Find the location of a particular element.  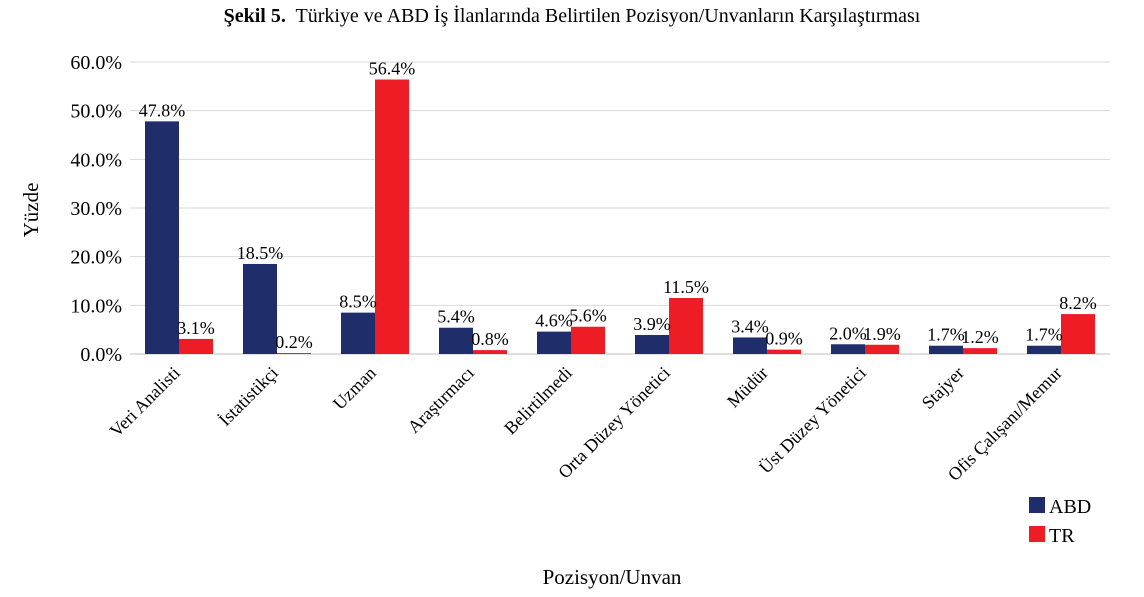

x-tick-label: Orta Düzey Yönetici is located at coordinates (614, 423).